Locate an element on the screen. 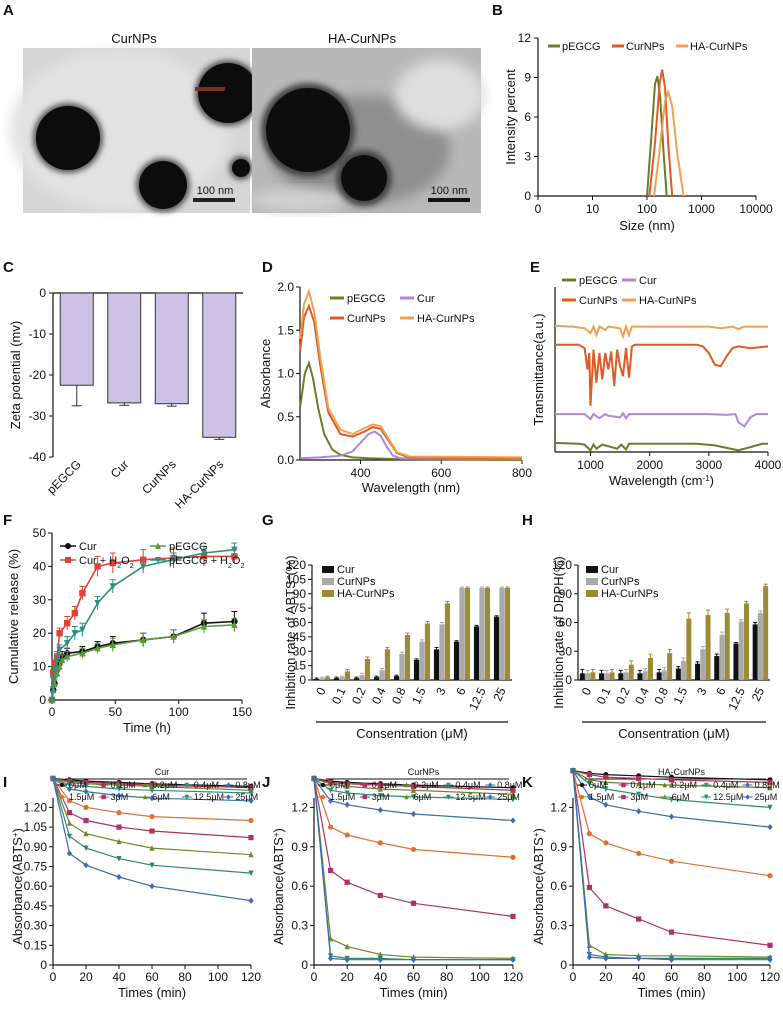 The height and width of the screenshot is (1015, 783). nanoparticle is located at coordinates (364, 178).